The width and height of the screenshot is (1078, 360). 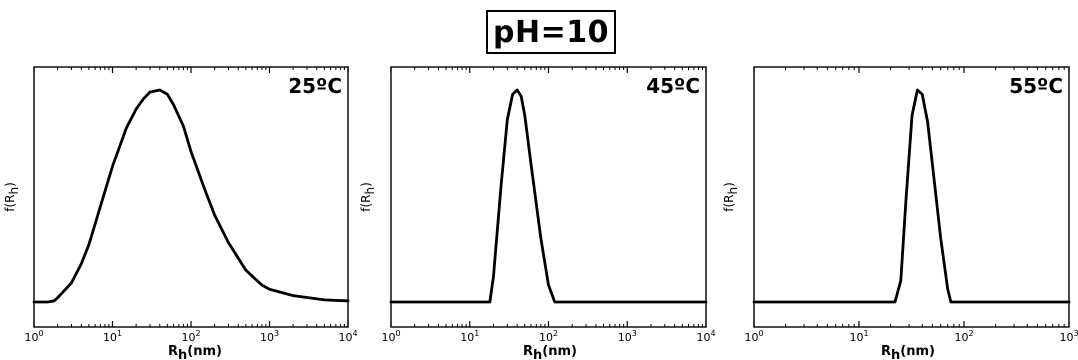 I want to click on temperature-annotation: 45ºC, so click(x=673, y=86).